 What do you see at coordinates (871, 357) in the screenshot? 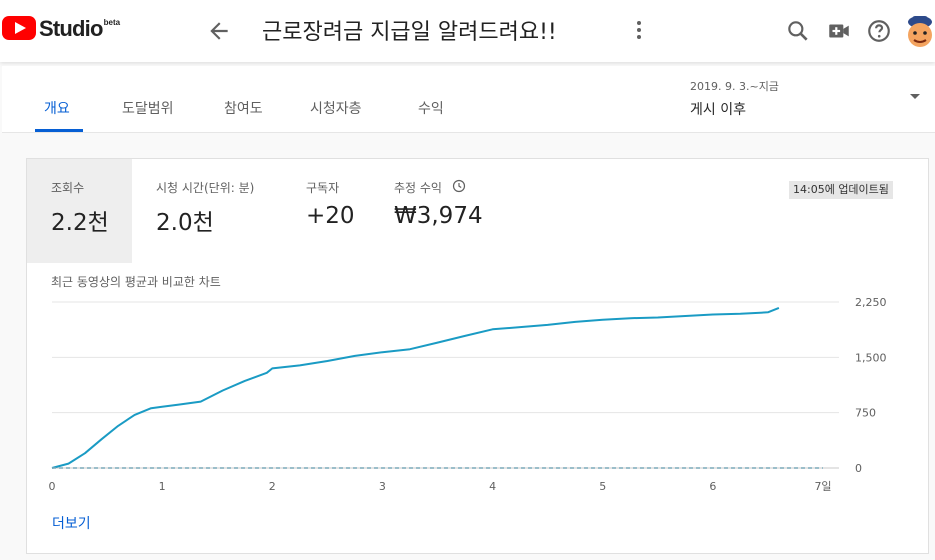
I see `y-tick-label: 1,500` at bounding box center [871, 357].